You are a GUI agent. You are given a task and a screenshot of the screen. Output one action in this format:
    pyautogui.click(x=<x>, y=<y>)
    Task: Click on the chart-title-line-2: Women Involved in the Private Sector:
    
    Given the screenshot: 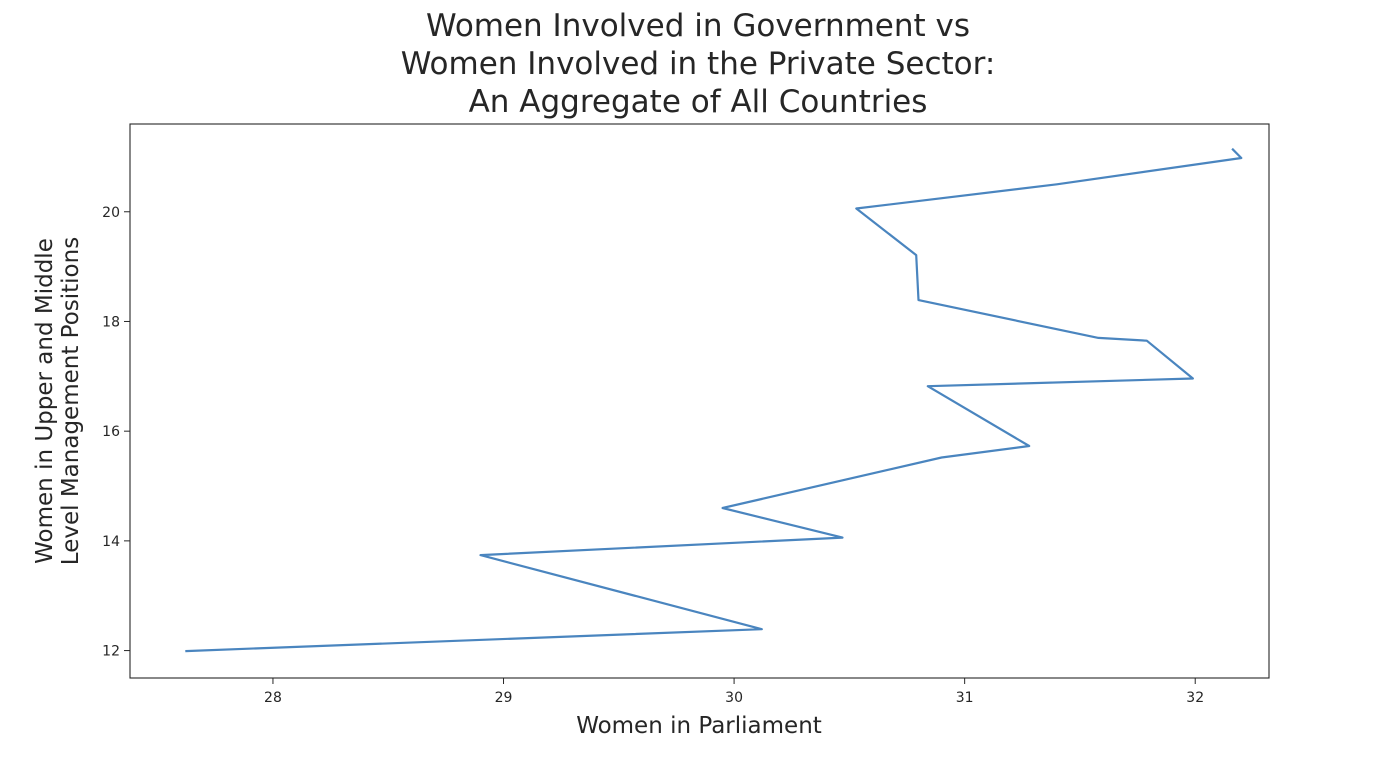 What is the action you would take?
    pyautogui.click(x=698, y=64)
    